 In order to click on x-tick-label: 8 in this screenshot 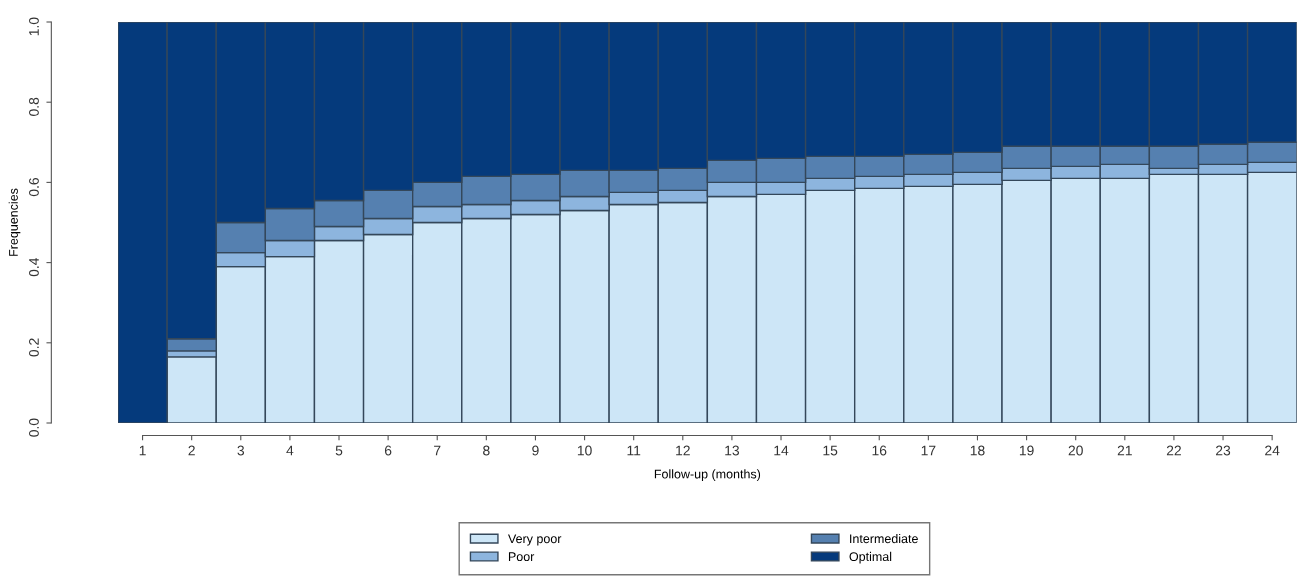, I will do `click(486, 450)`.